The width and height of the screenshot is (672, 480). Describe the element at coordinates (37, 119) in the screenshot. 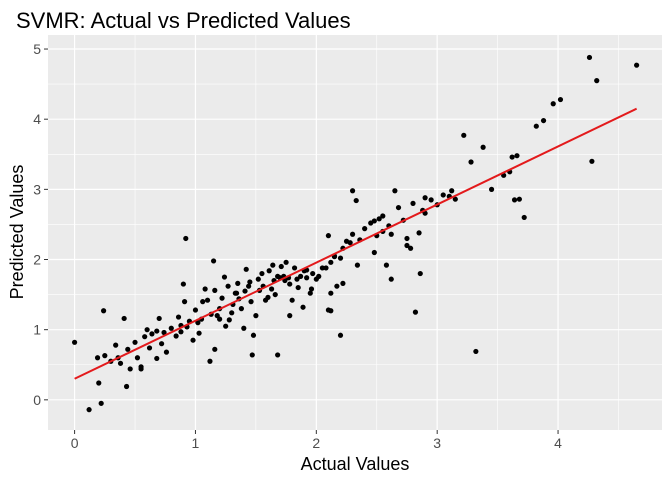

I see `y-tick-label: 4` at that location.